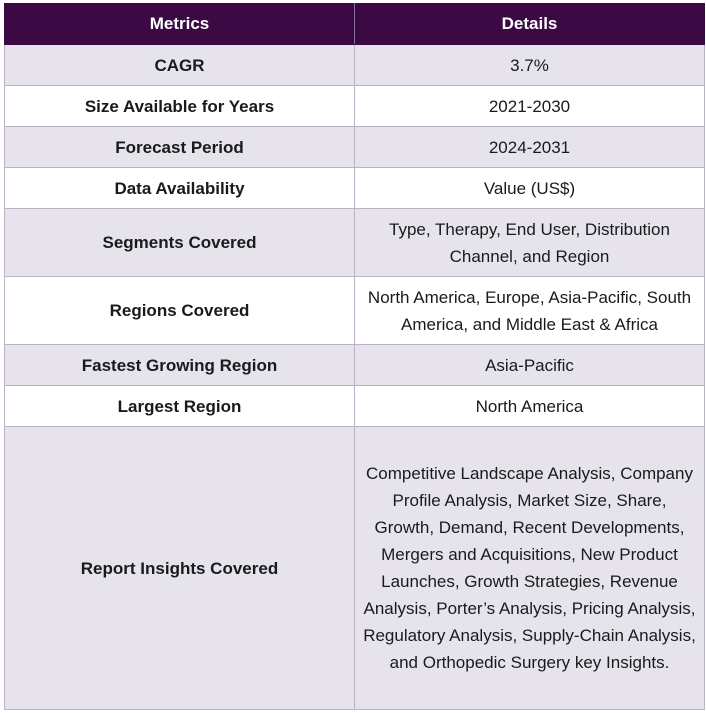  I want to click on metric-cell: Size Available for Years, so click(179, 106).